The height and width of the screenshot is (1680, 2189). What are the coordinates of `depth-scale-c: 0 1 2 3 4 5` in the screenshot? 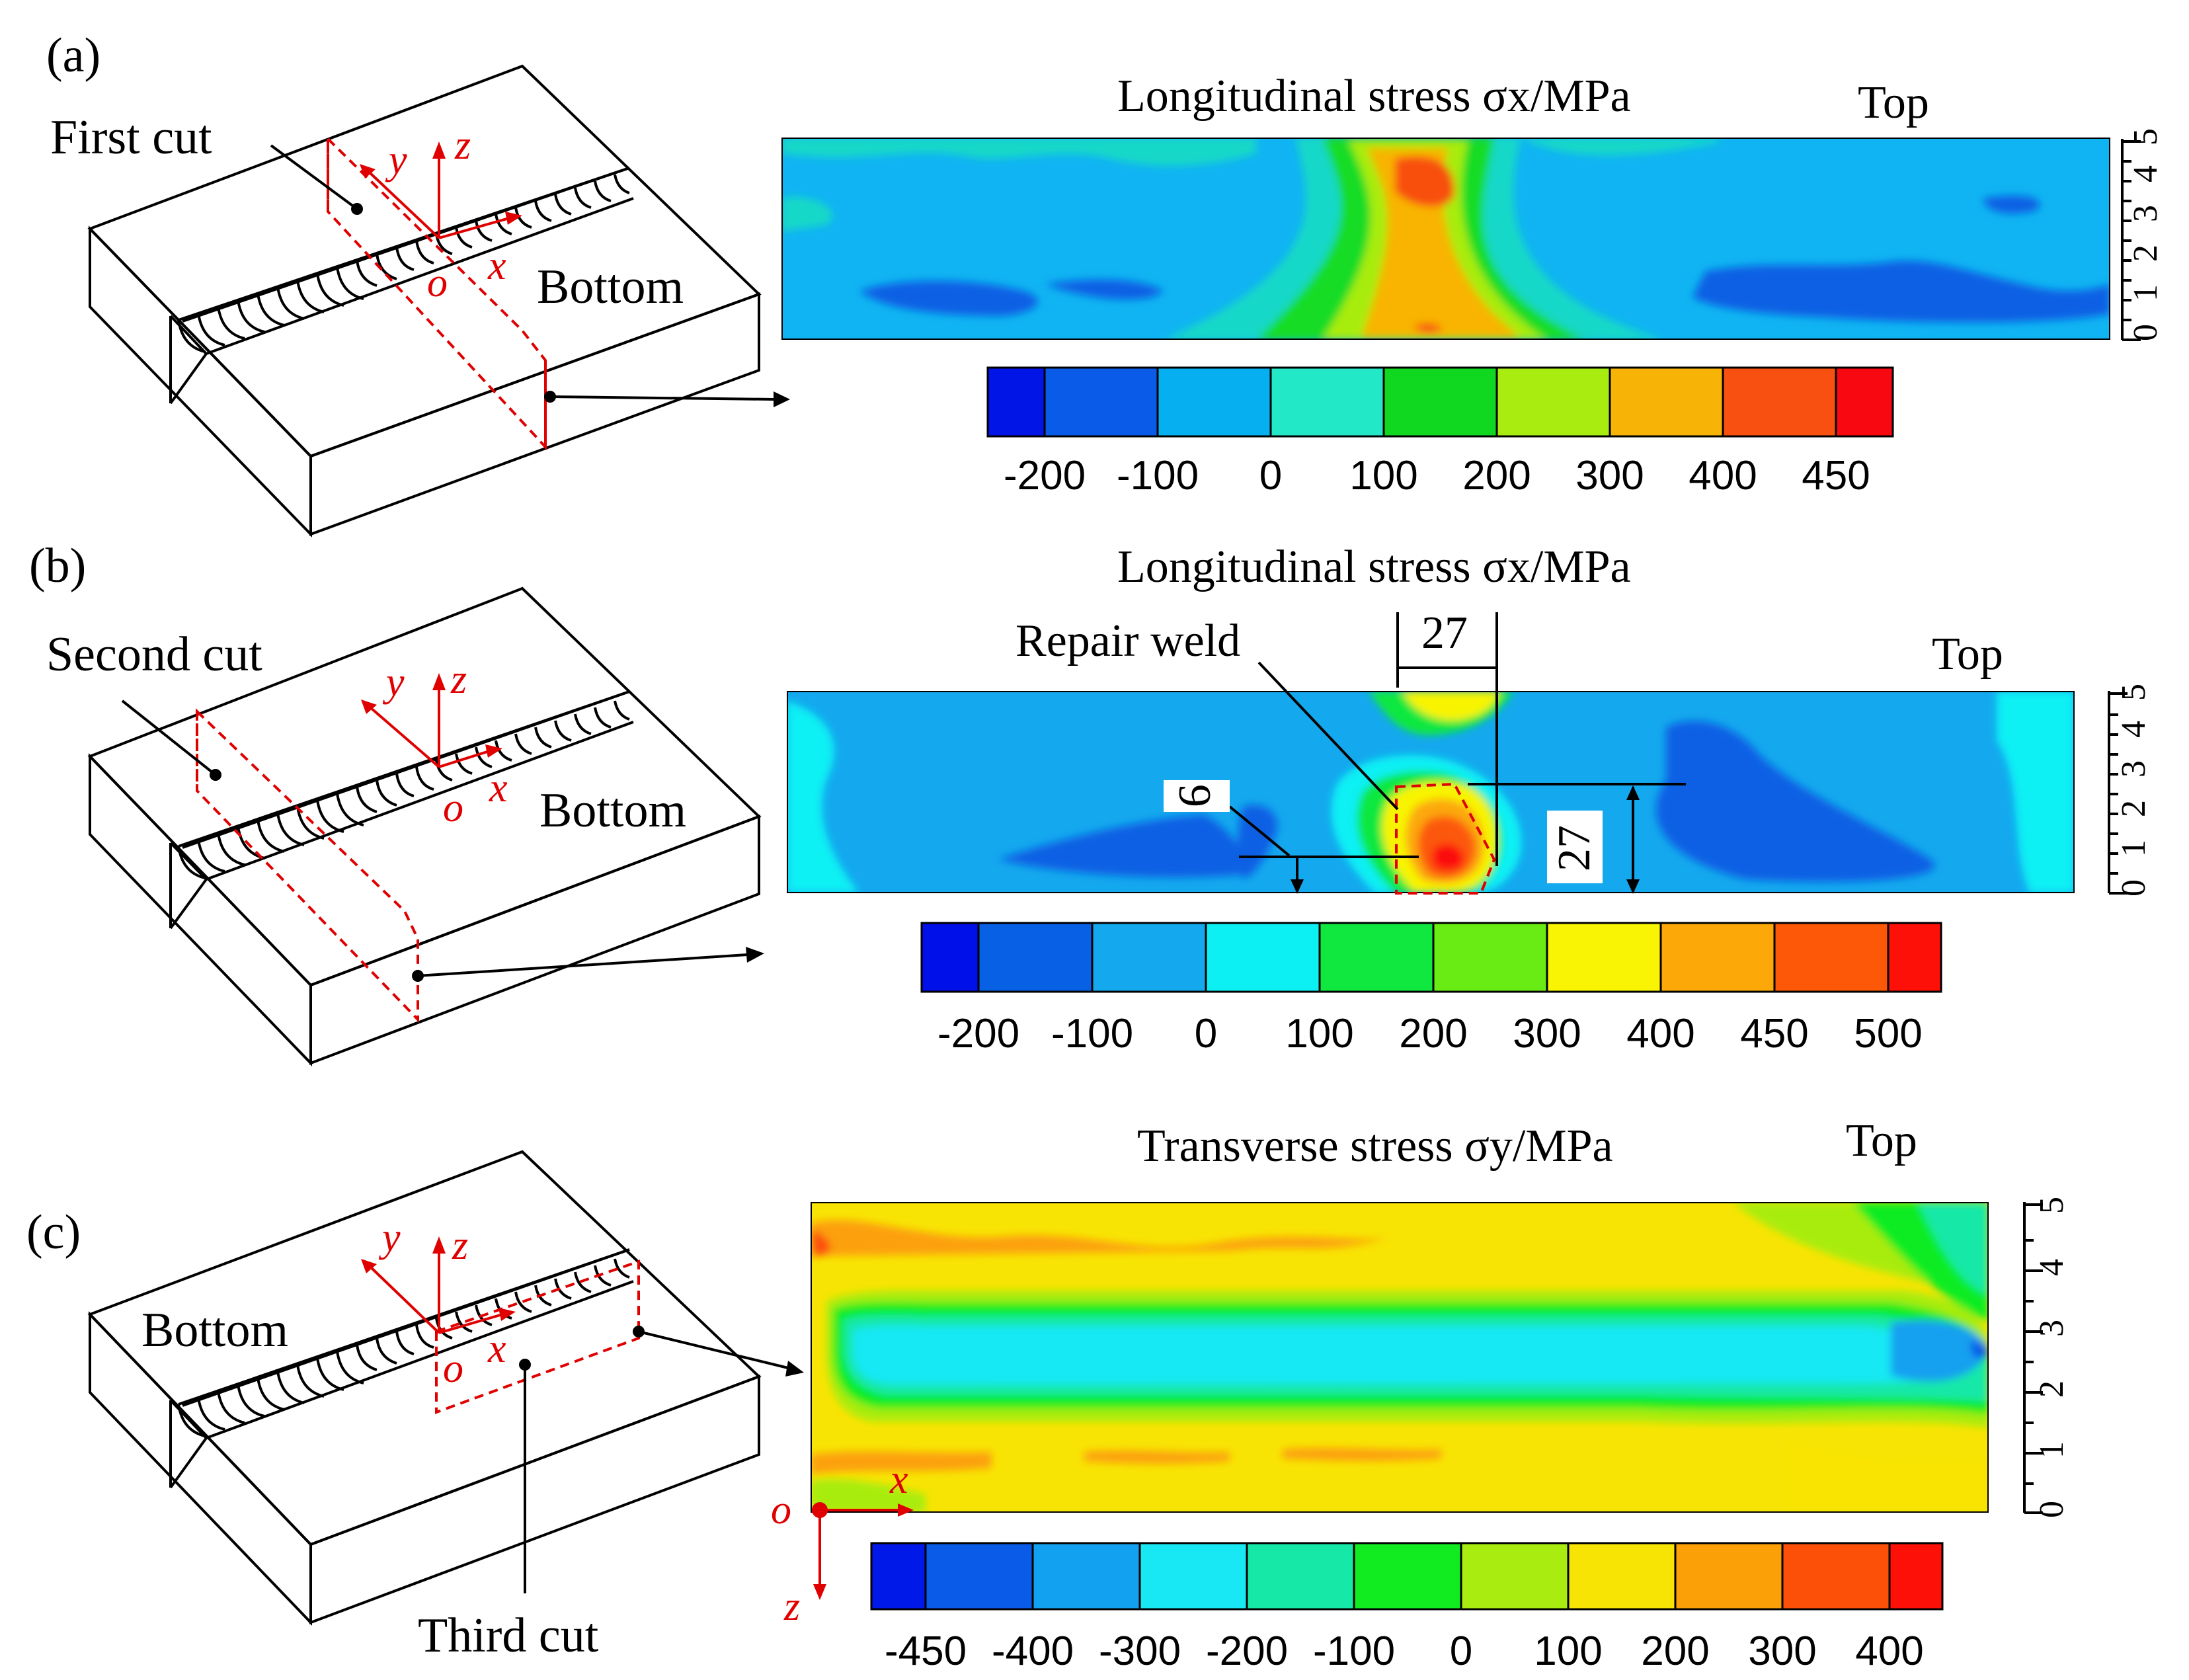 It's located at (2047, 1357).